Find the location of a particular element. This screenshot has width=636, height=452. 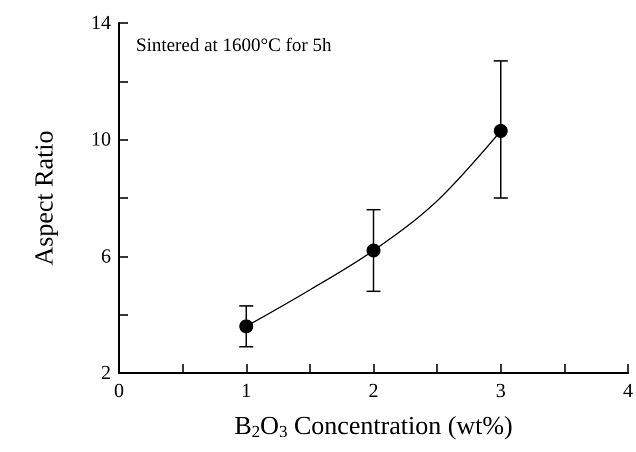

y-tick-label: 10 is located at coordinates (101, 139).